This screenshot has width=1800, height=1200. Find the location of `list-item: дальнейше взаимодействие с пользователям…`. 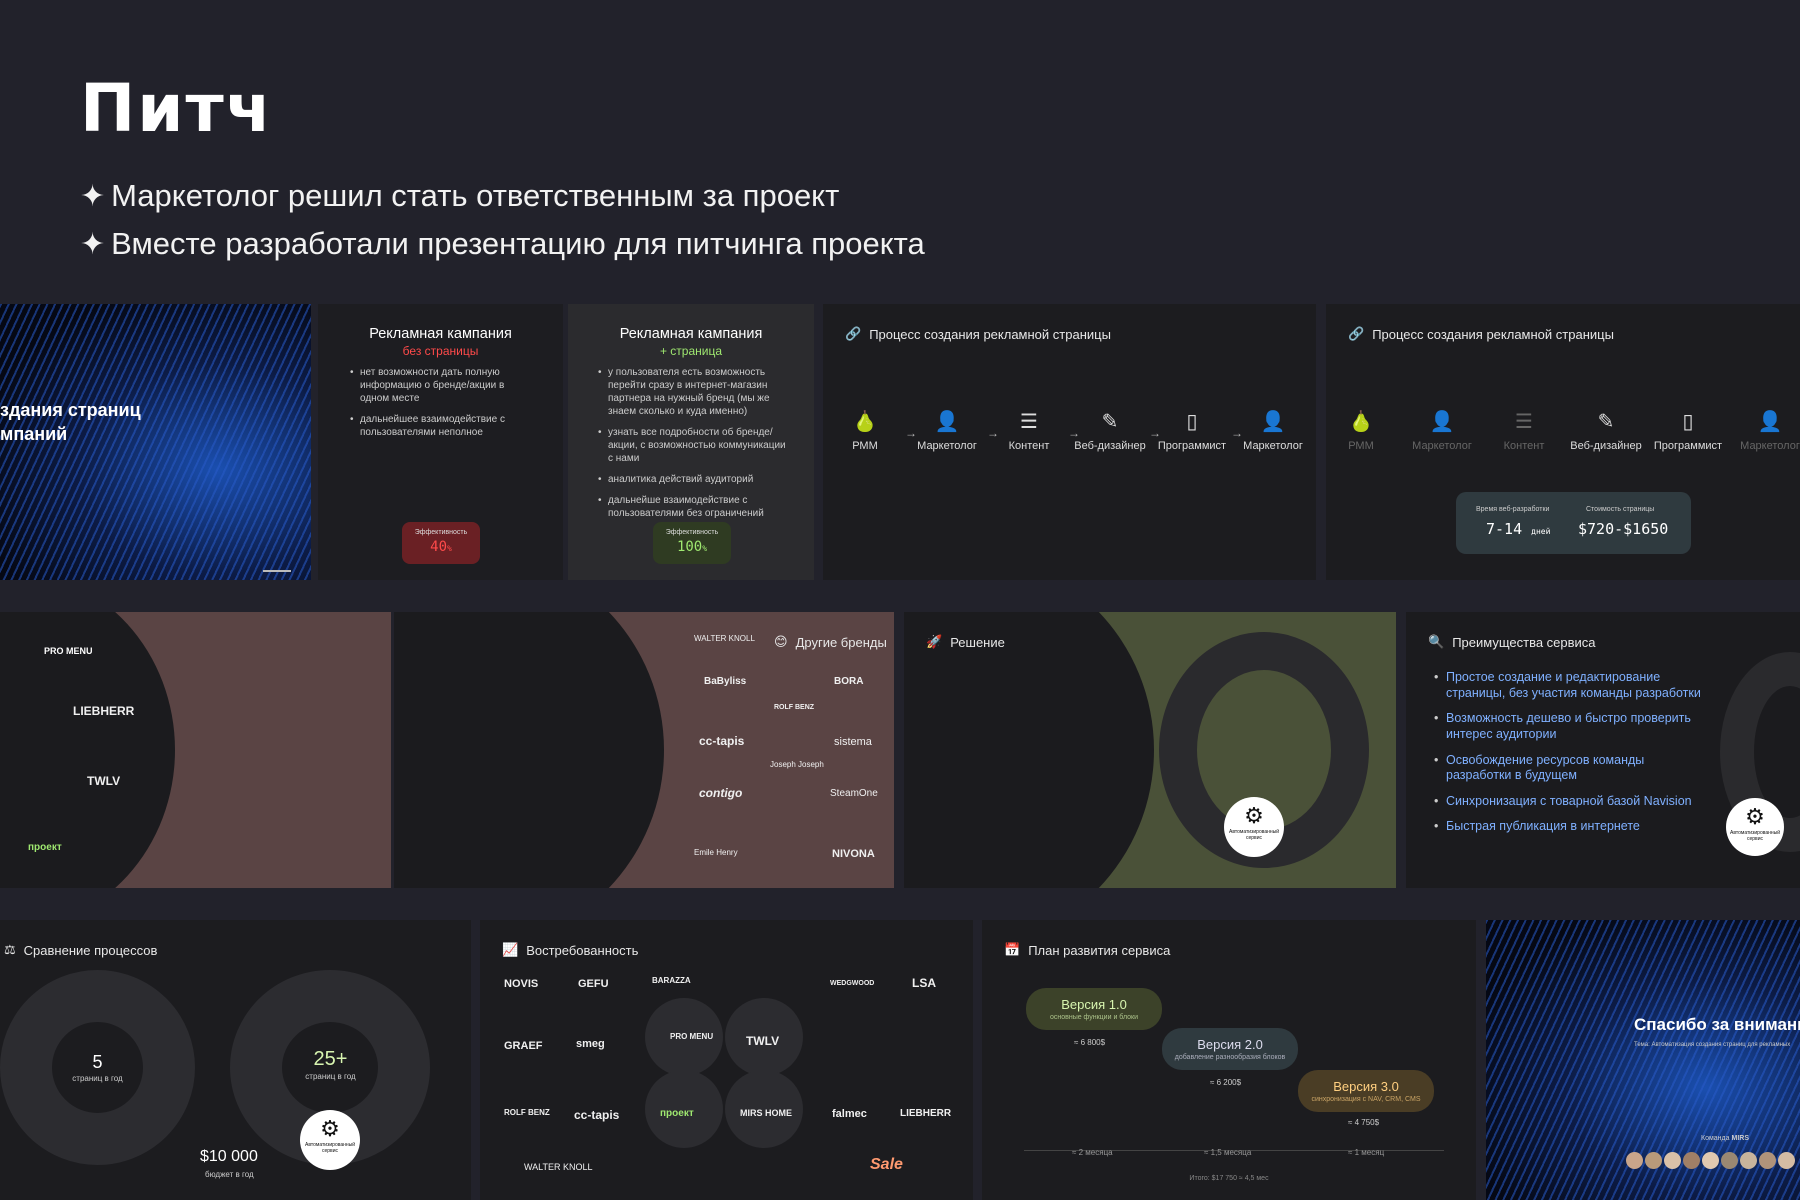

list-item: дальнейше взаимодействие с пользователям… is located at coordinates (694, 507).